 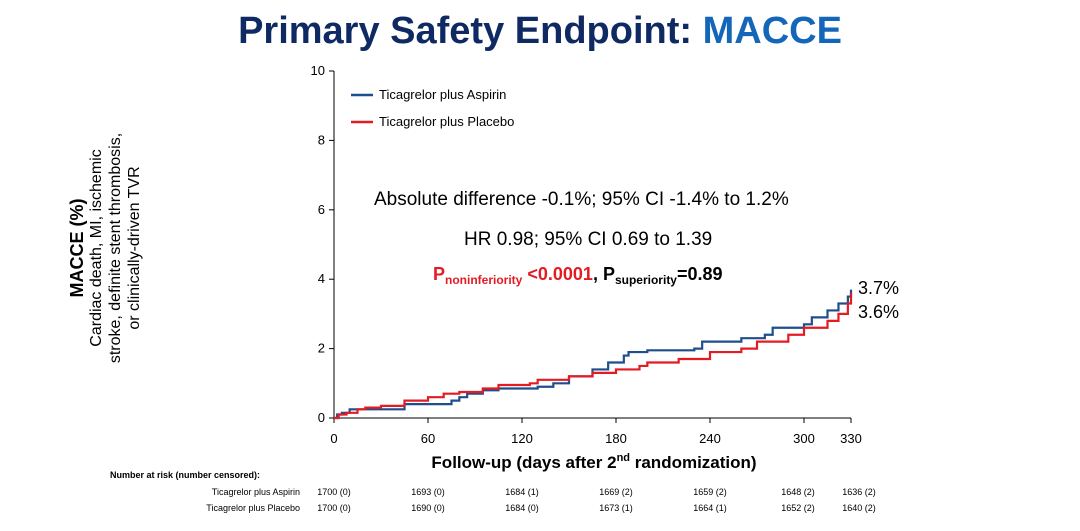 I want to click on y-tick-label: 6, so click(x=321, y=209).